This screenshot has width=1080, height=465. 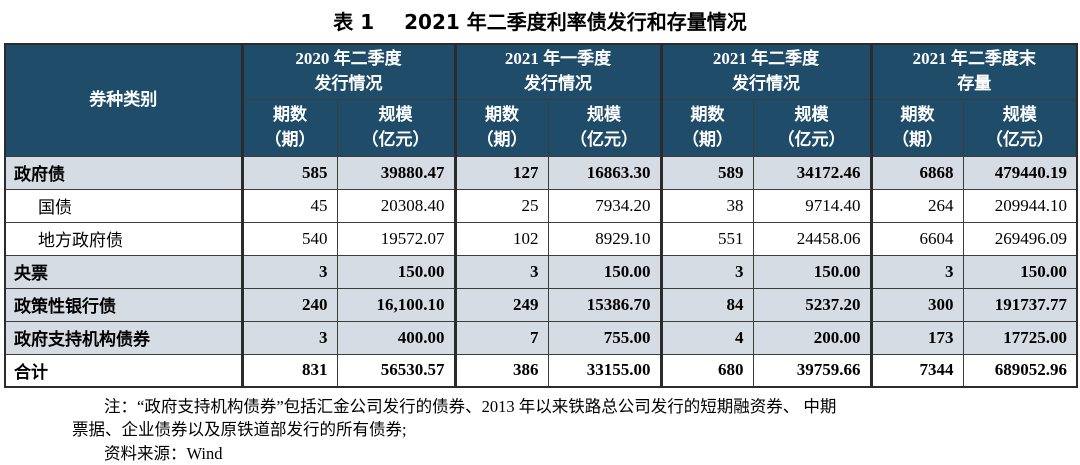 I want to click on table-cell: 173, so click(x=916, y=337).